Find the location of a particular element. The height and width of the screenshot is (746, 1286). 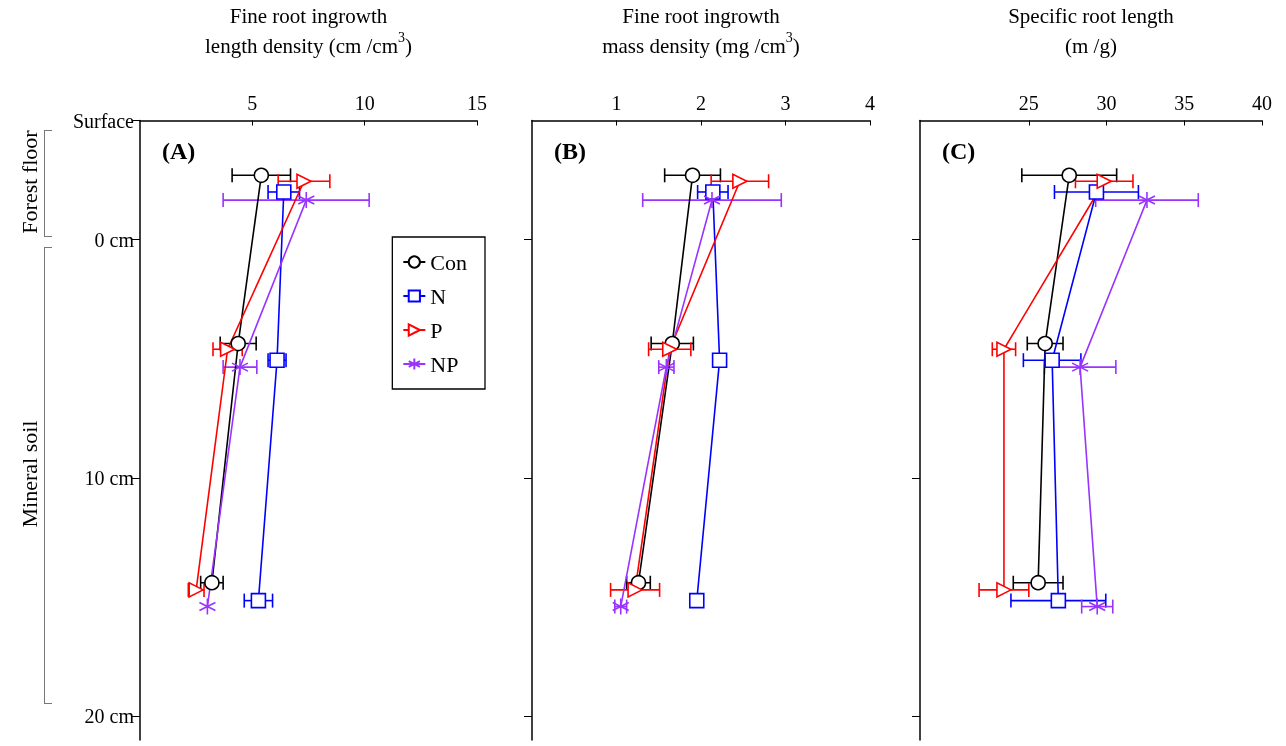

annotation: (A) is located at coordinates (179, 151).